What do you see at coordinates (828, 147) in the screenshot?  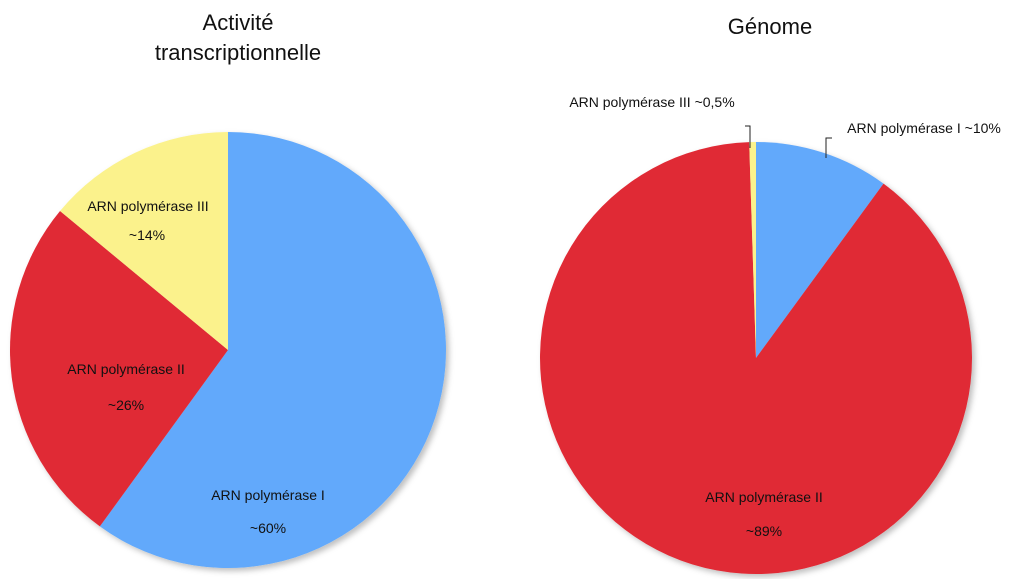 I see `leader-line-pol1` at bounding box center [828, 147].